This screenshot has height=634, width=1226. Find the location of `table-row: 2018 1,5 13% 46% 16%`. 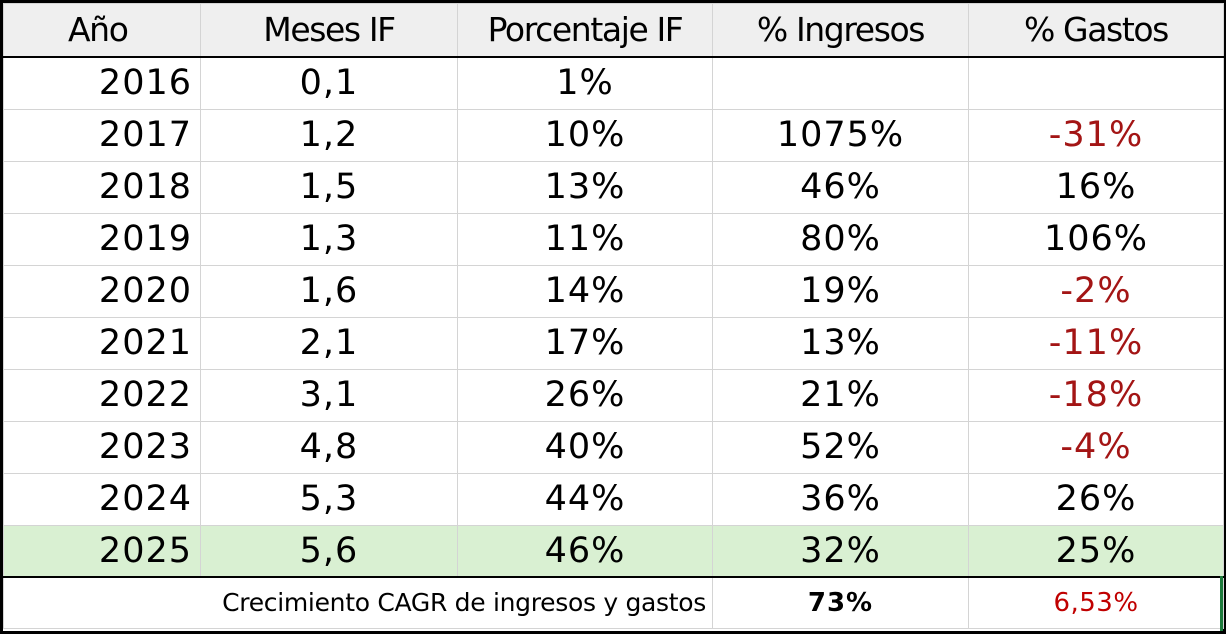

table-row: 2018 1,5 13% 46% 16% is located at coordinates (613, 187).